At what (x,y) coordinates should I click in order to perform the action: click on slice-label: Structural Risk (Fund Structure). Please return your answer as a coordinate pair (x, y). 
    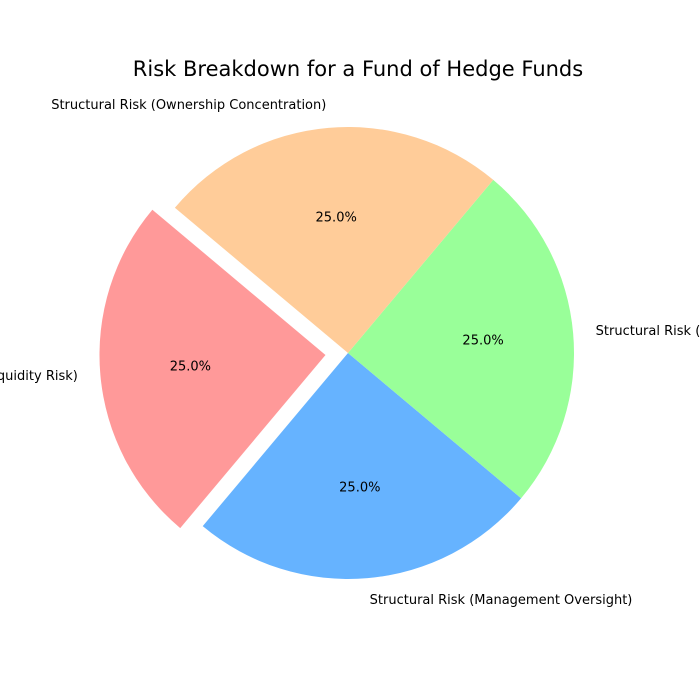
    Looking at the image, I should click on (648, 331).